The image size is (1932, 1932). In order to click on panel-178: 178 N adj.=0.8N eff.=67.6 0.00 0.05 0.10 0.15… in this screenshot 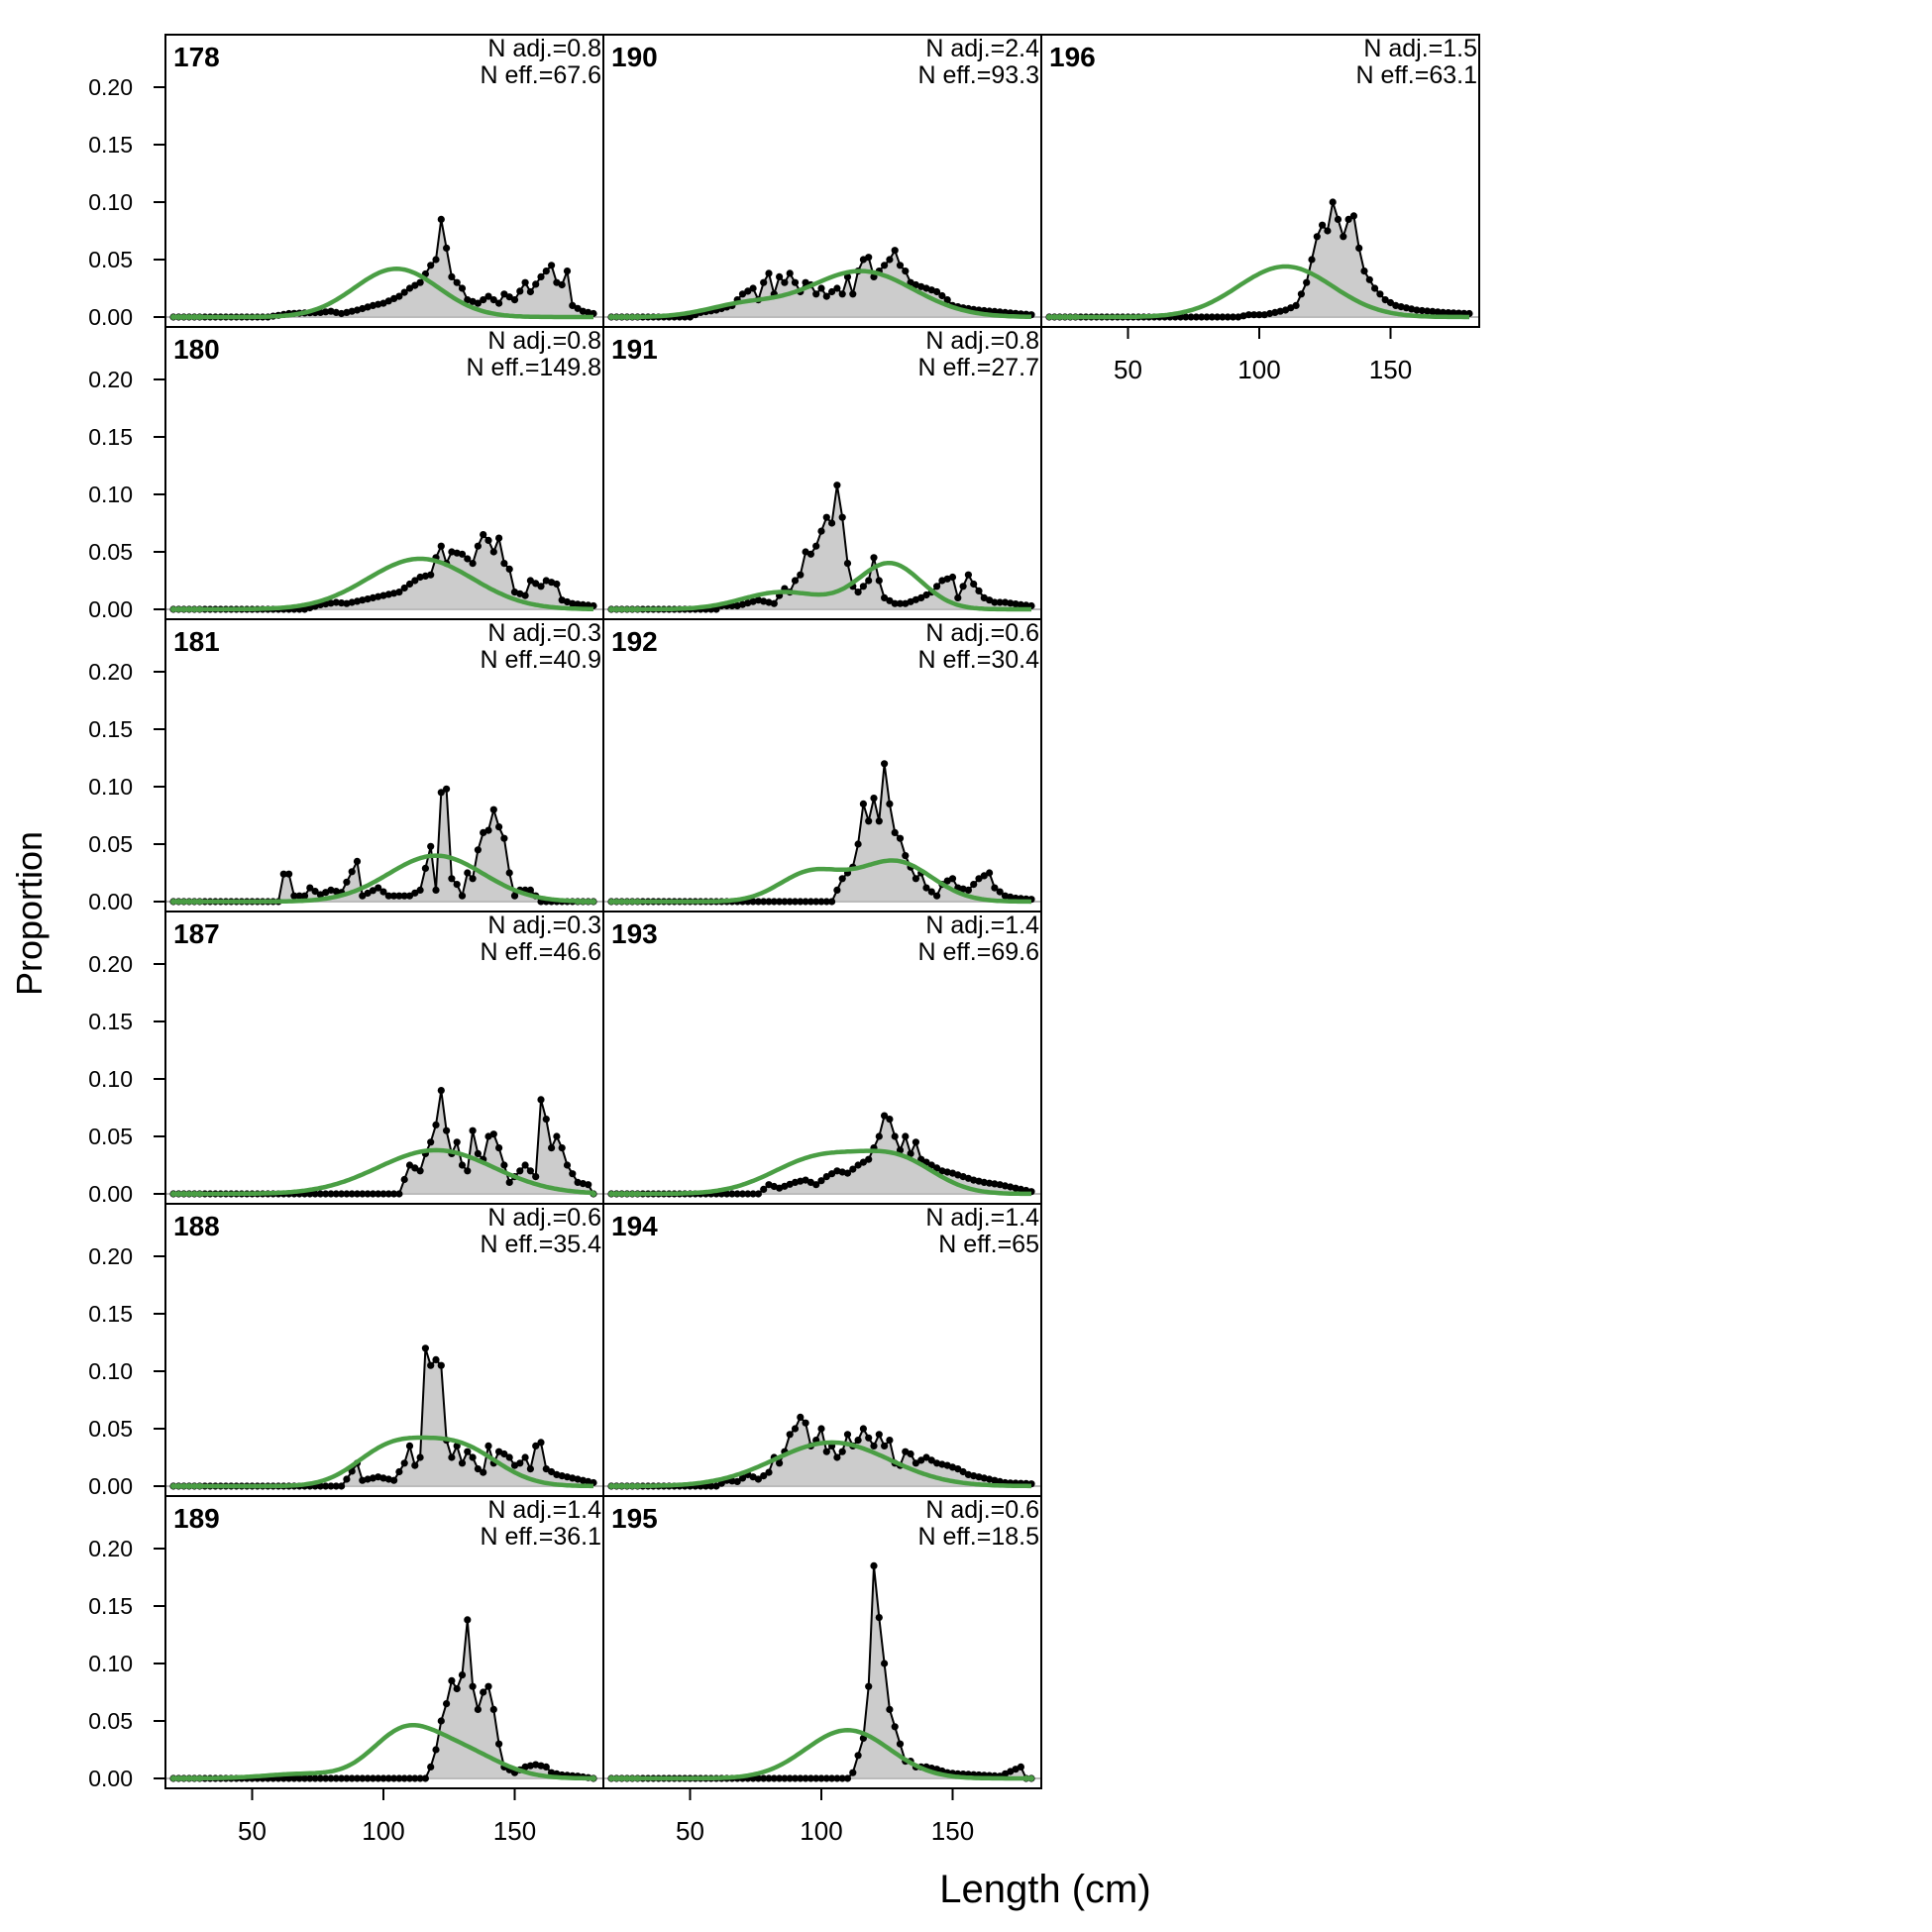, I will do `click(346, 182)`.